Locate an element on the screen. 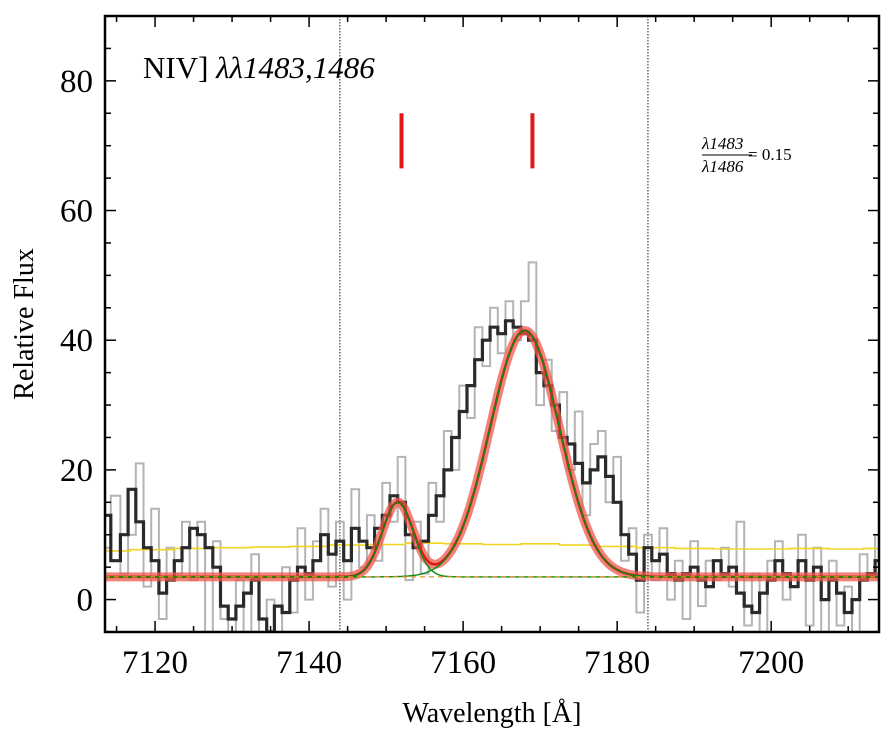 Image resolution: width=889 pixels, height=735 pixels. line-label-roman: NIV] is located at coordinates (179, 67).